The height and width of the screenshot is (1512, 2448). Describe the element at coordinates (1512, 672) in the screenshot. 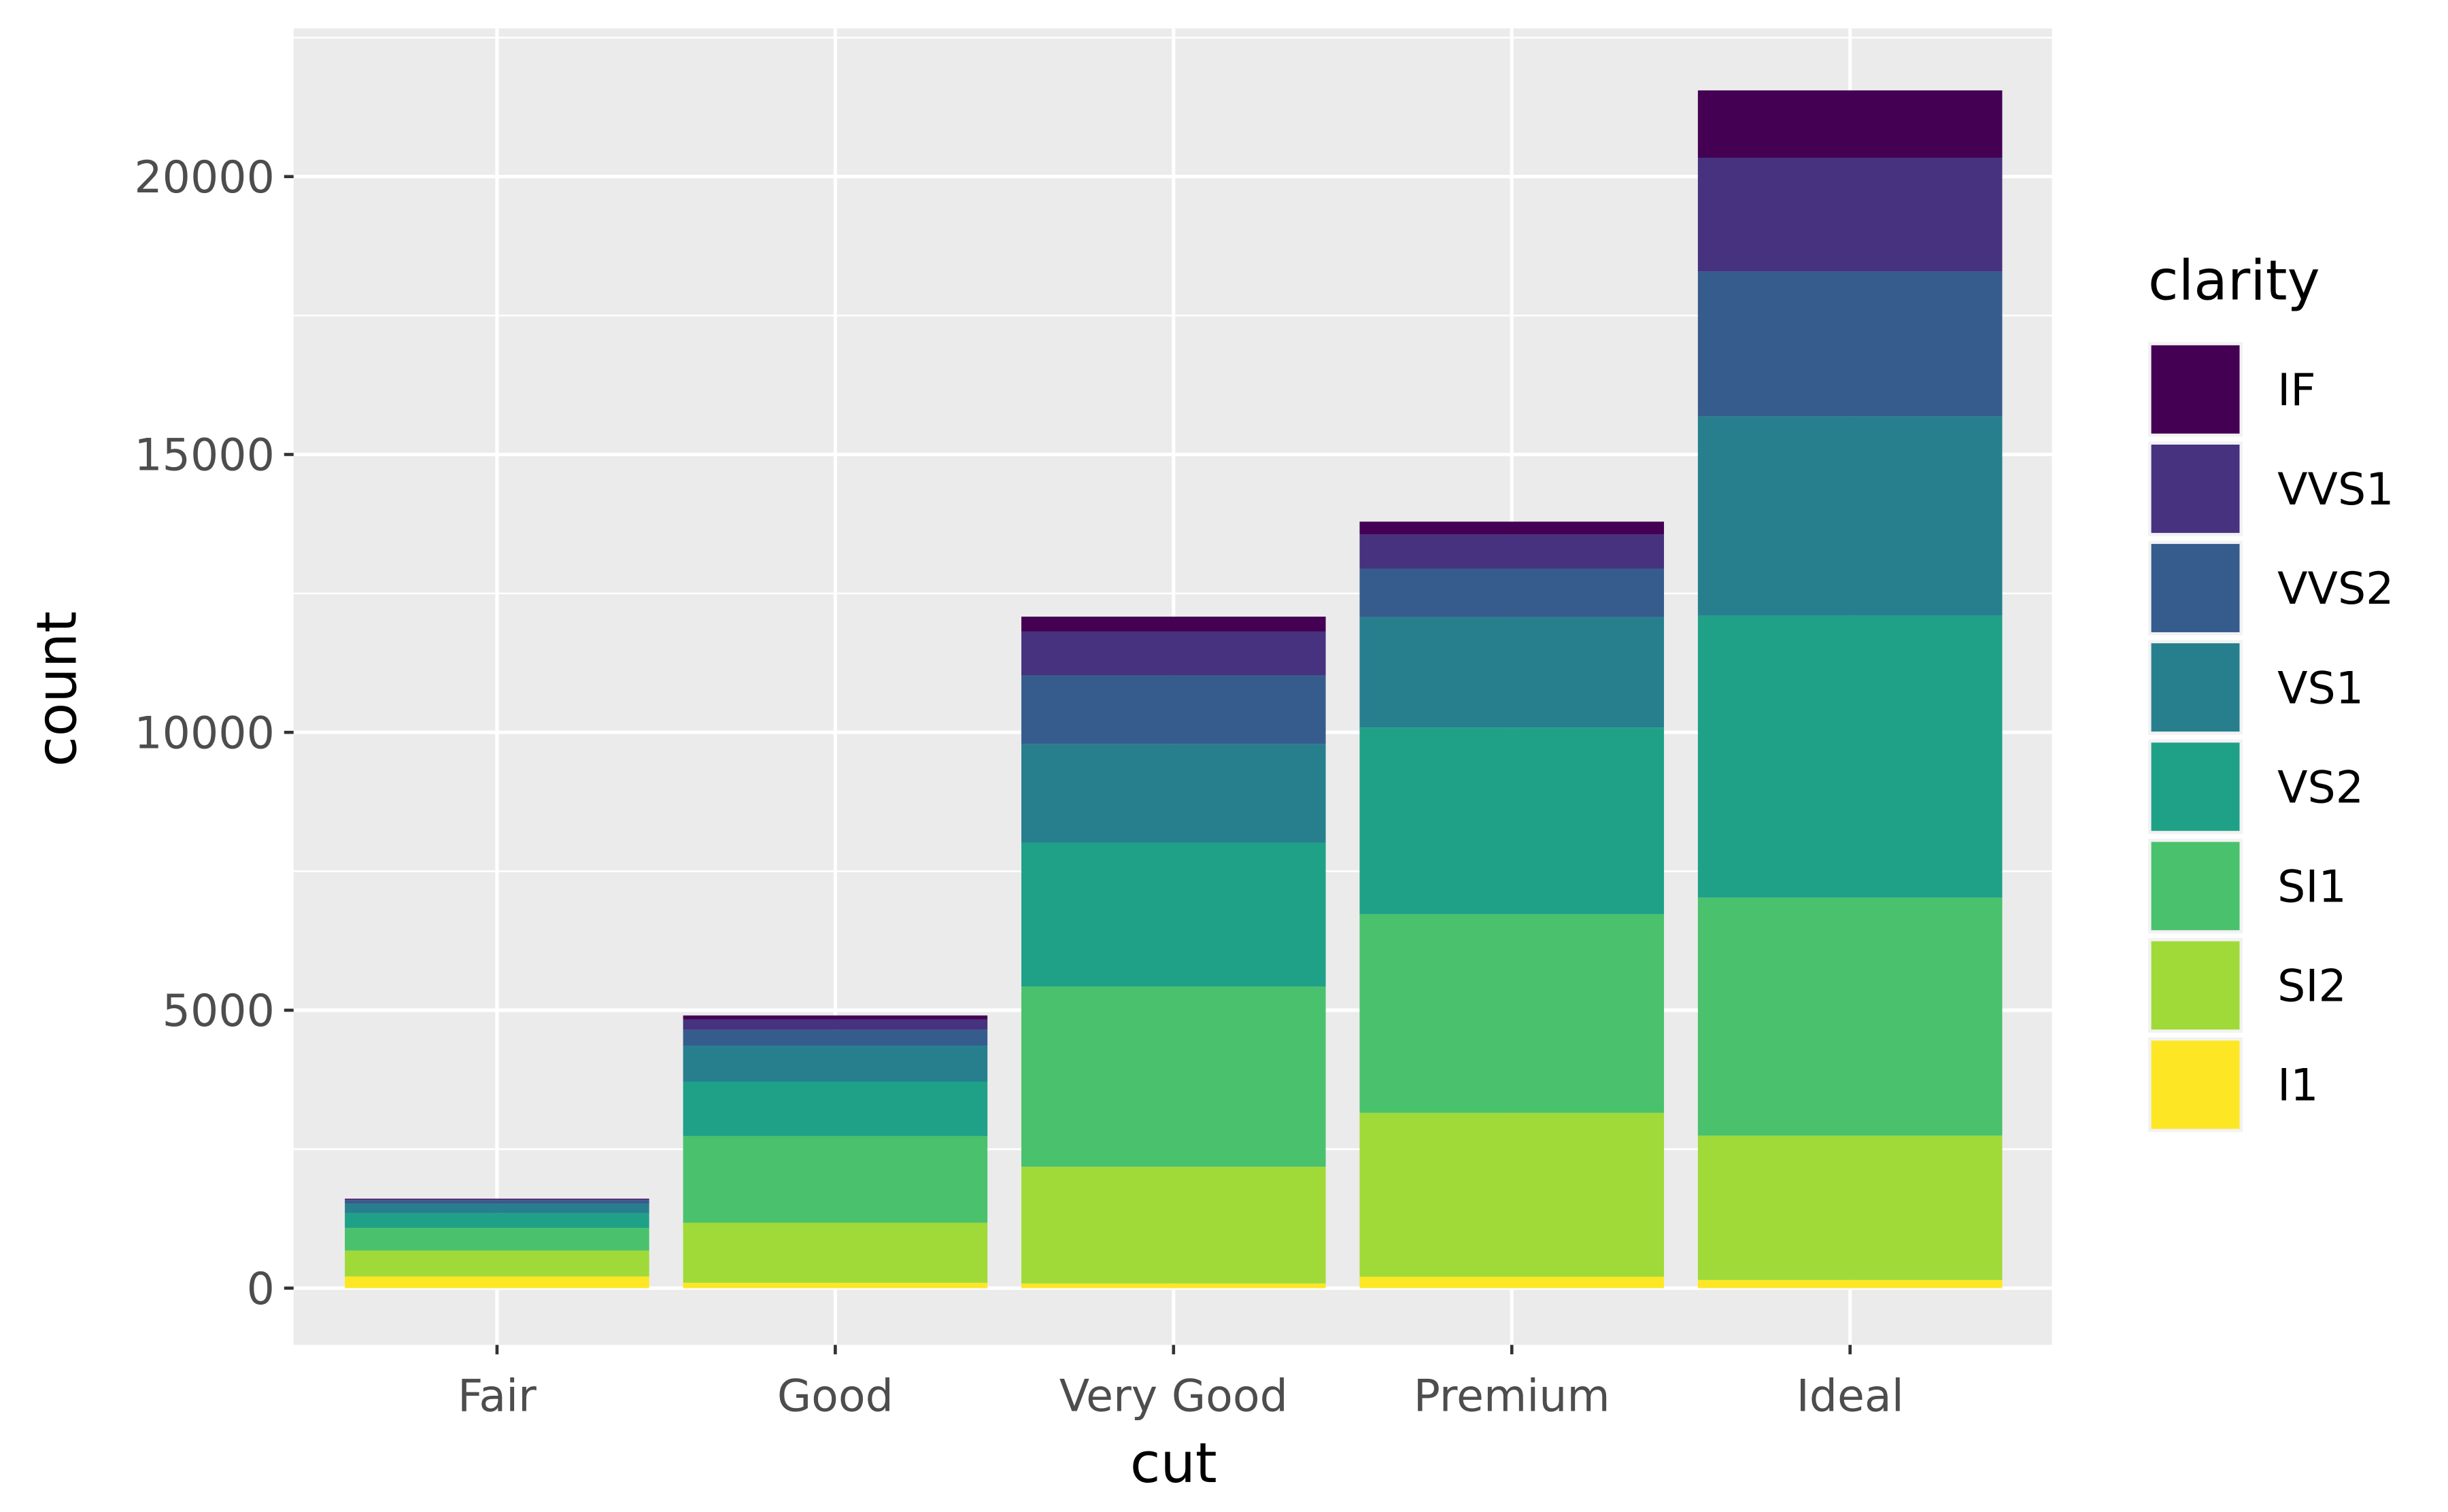

I see `bar-segment-premium-vs1` at that location.